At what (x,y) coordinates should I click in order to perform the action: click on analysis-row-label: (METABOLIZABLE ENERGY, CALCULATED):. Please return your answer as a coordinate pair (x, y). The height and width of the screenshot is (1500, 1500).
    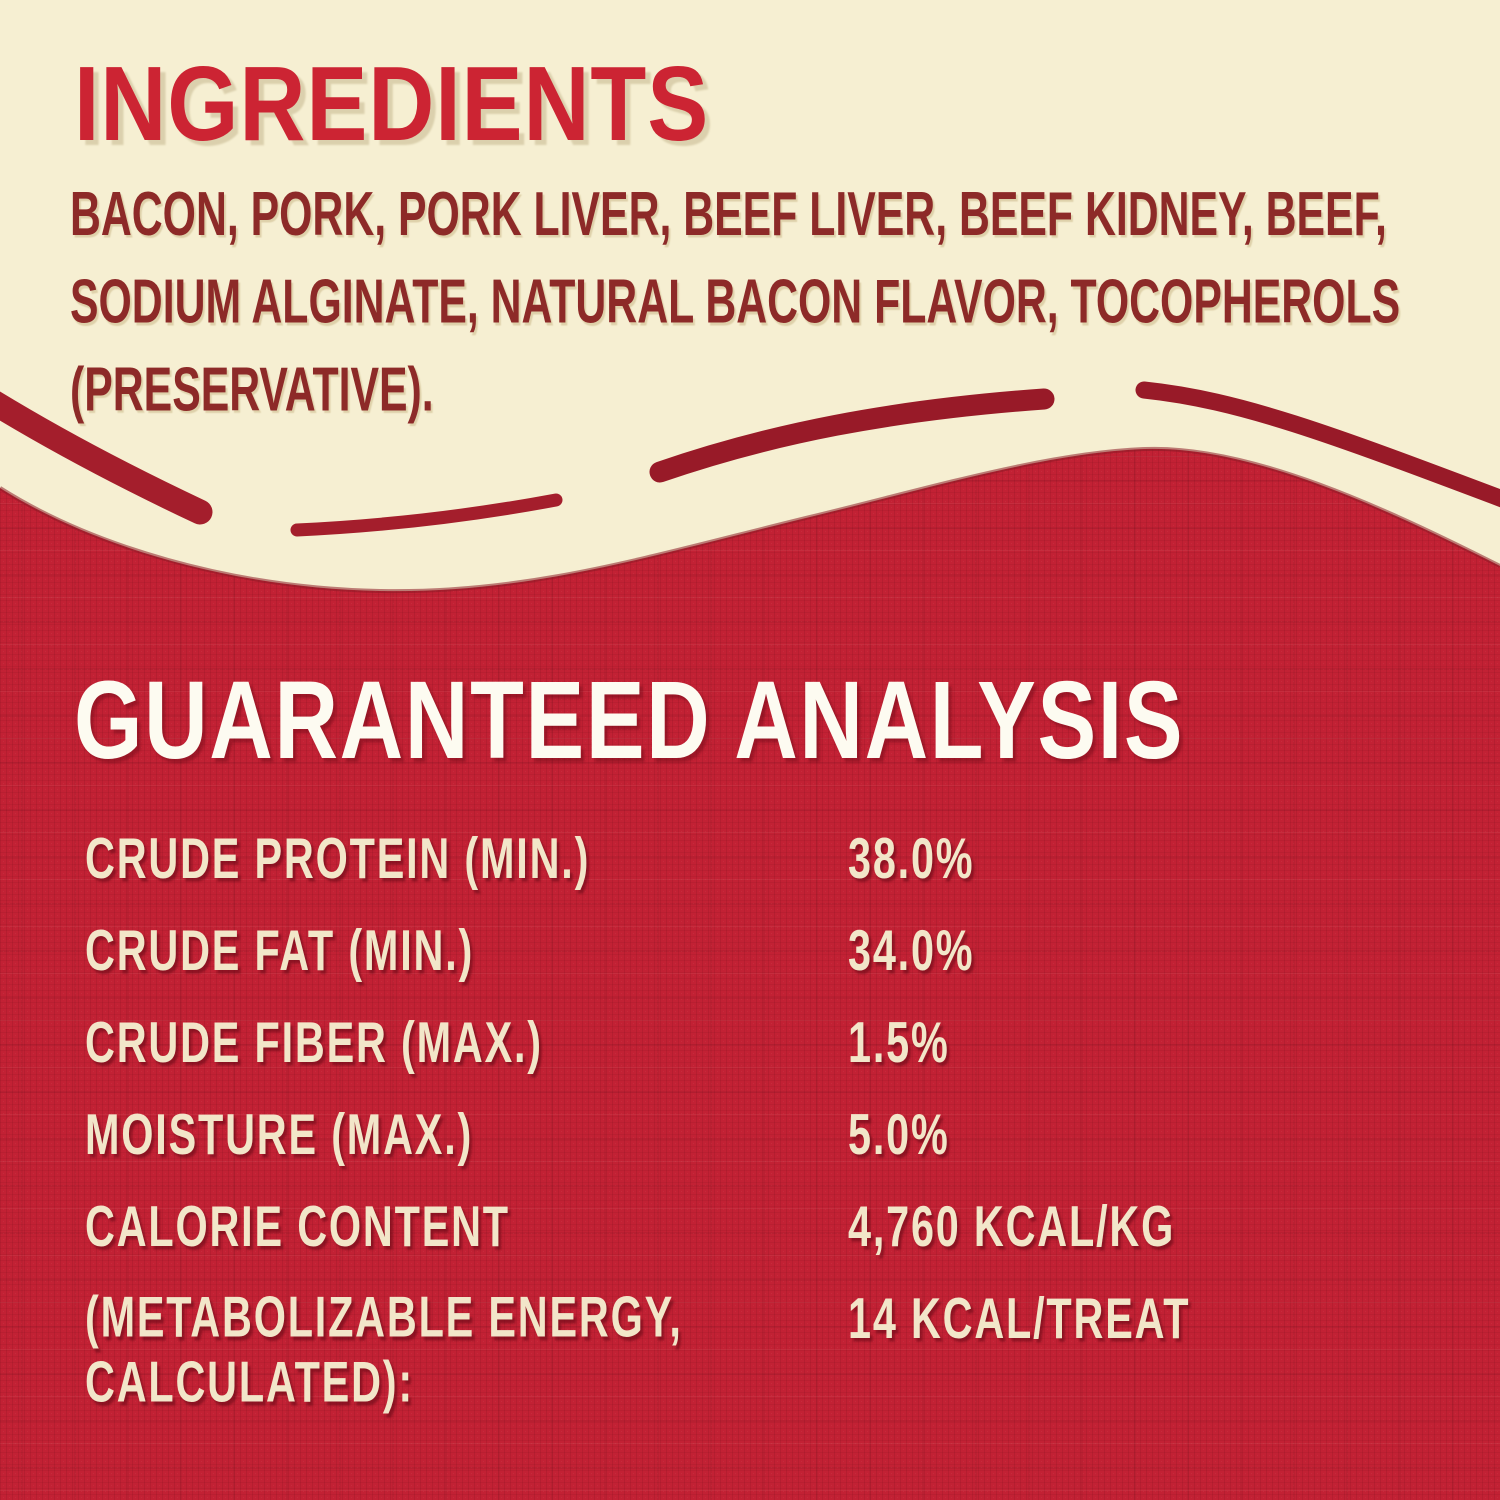
    Looking at the image, I should click on (384, 1349).